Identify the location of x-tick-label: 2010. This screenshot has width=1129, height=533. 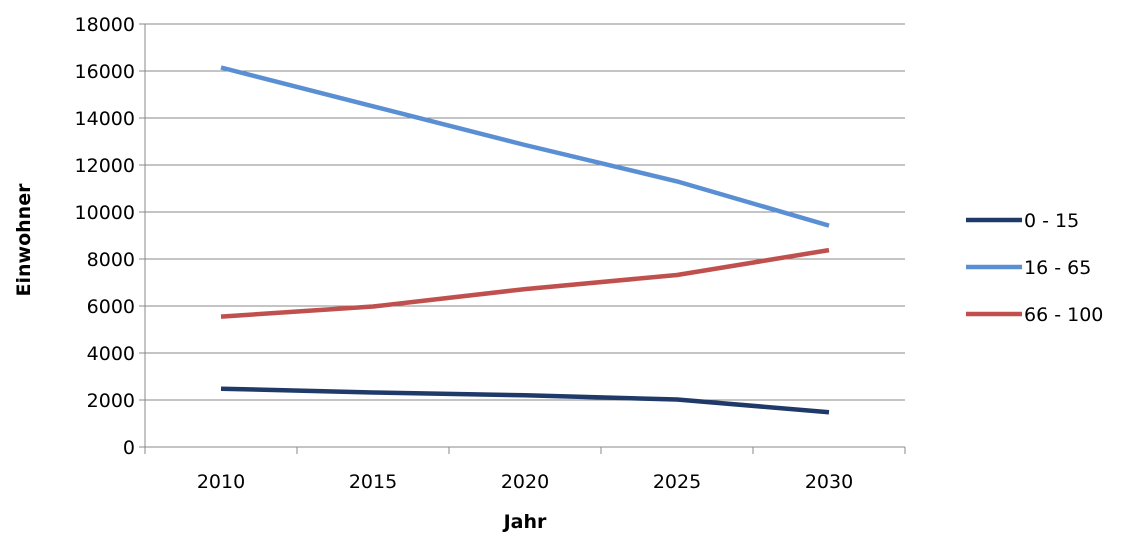
(221, 482).